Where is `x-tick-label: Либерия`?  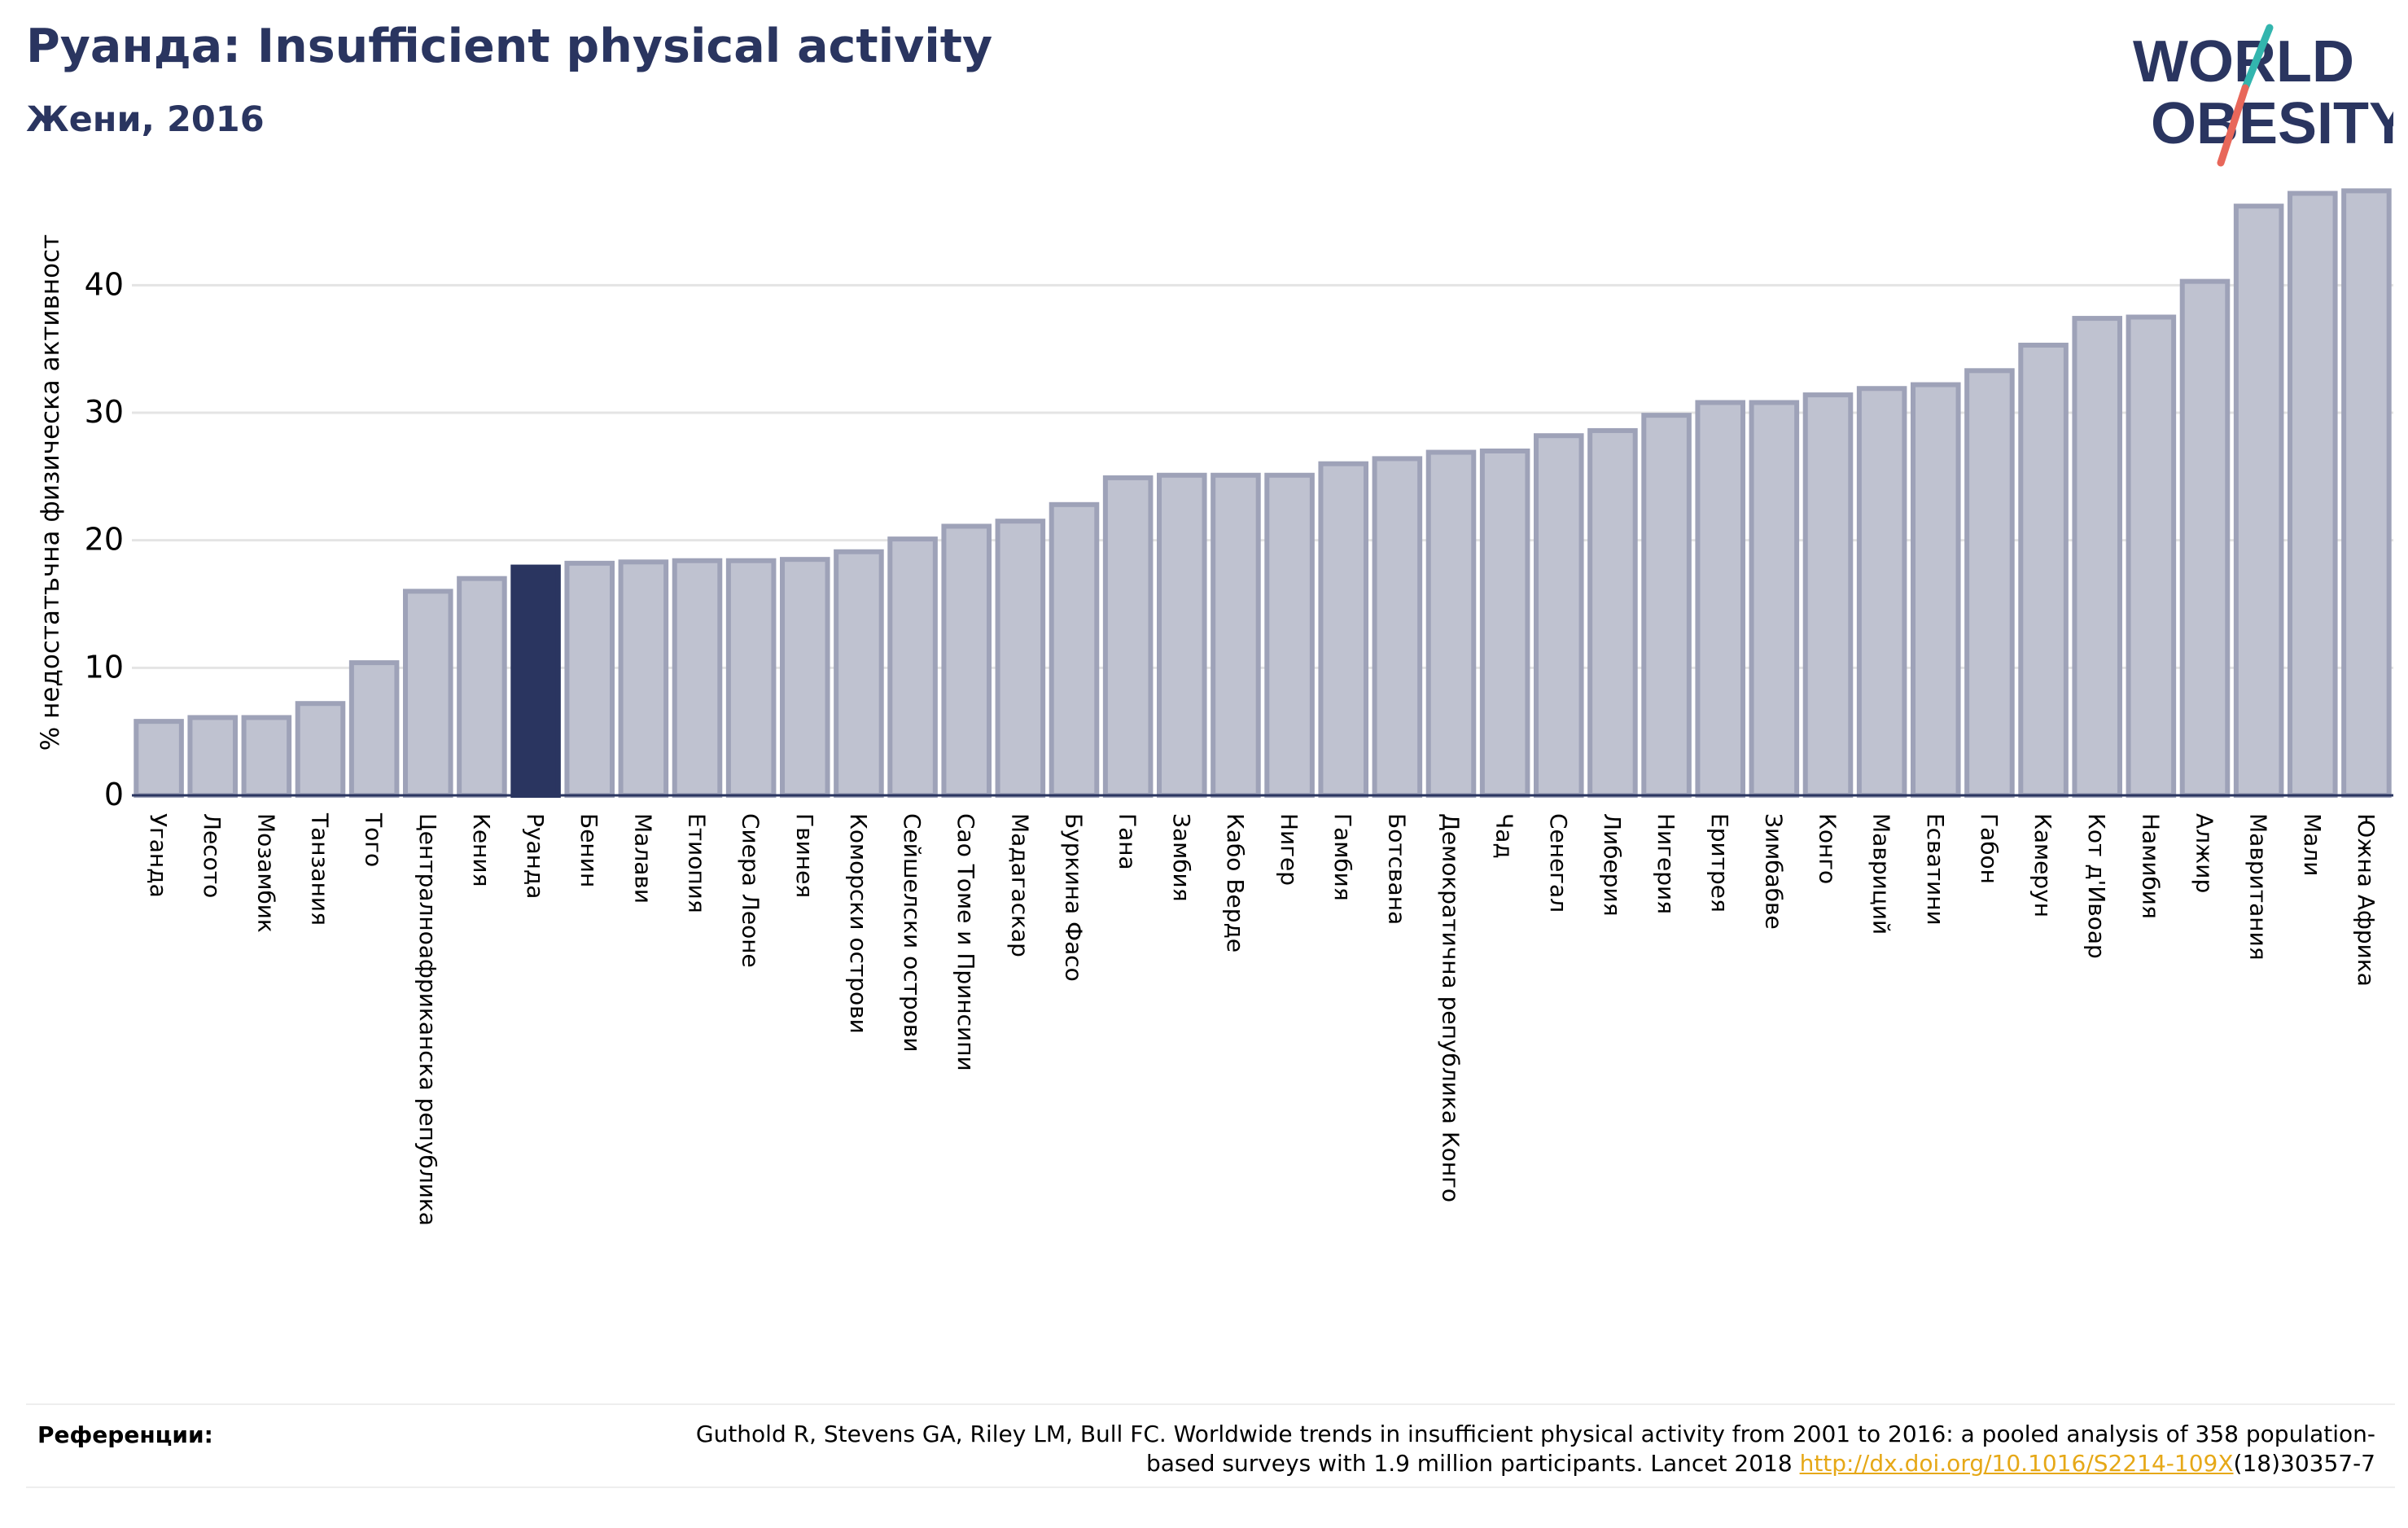
x-tick-label: Либерия is located at coordinates (1613, 865).